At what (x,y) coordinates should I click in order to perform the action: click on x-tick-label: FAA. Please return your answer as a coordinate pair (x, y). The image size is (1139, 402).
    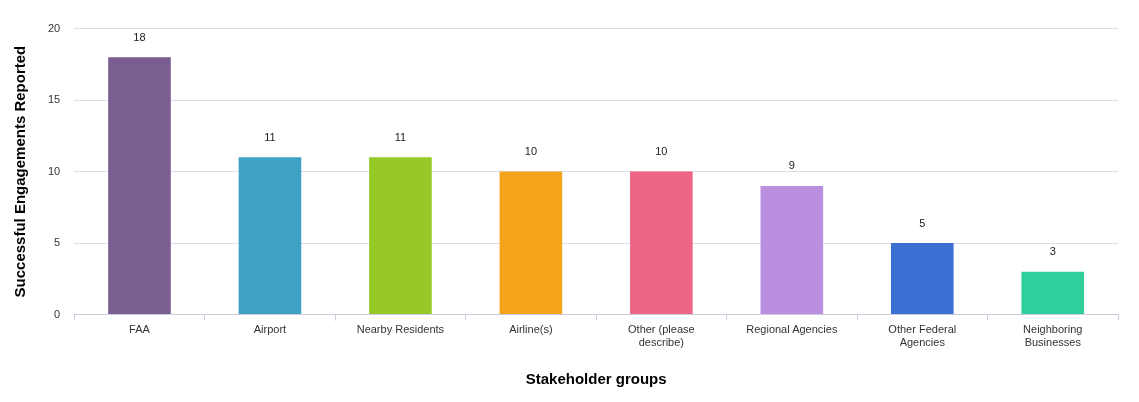
    Looking at the image, I should click on (140, 329).